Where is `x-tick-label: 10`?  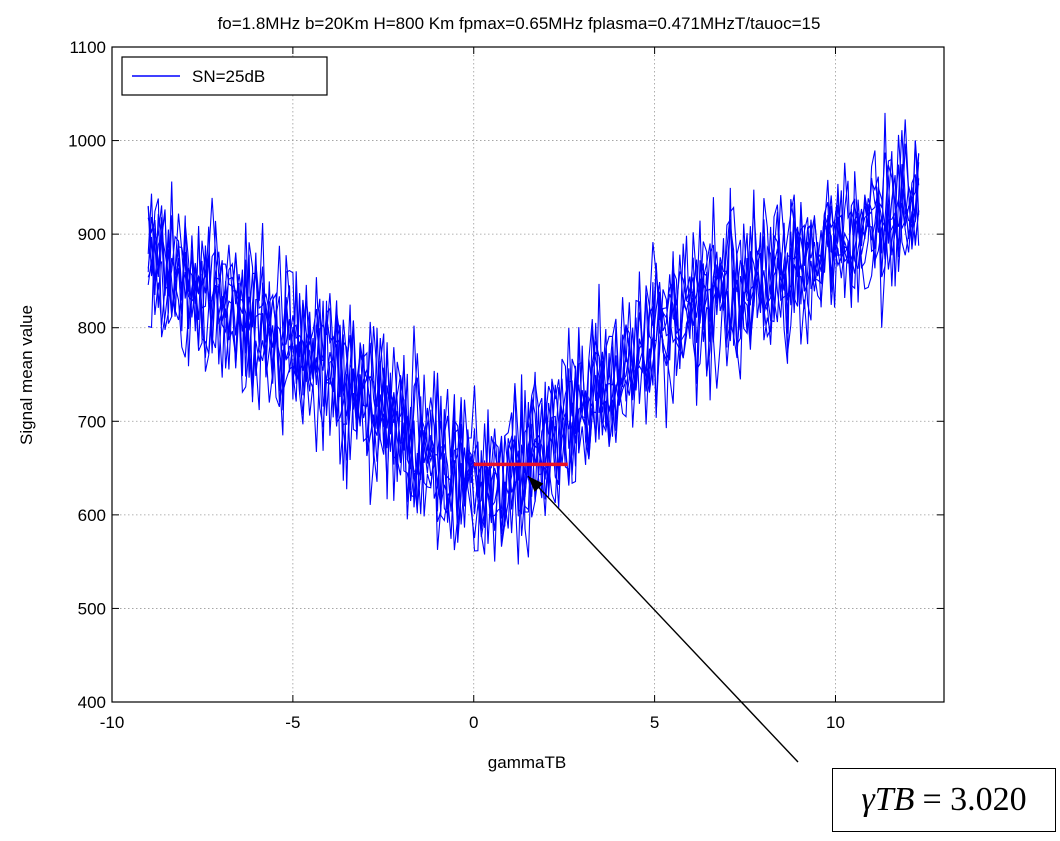
x-tick-label: 10 is located at coordinates (835, 722).